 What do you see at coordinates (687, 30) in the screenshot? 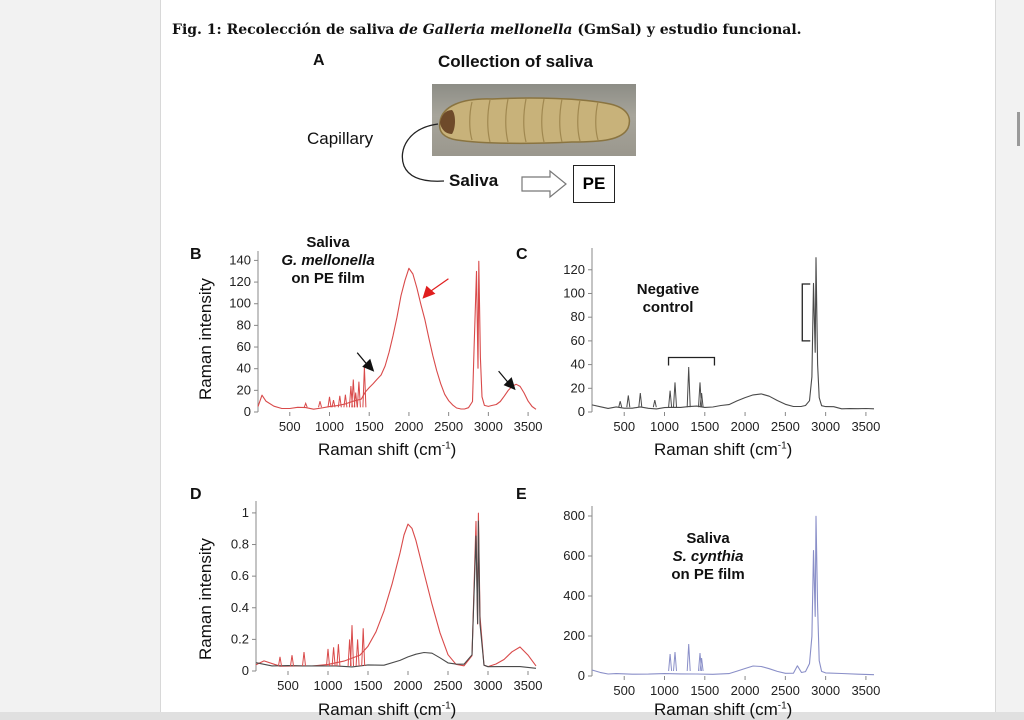
I see `figure-title-suffix: (GmSal) y estudio funcional.` at bounding box center [687, 30].